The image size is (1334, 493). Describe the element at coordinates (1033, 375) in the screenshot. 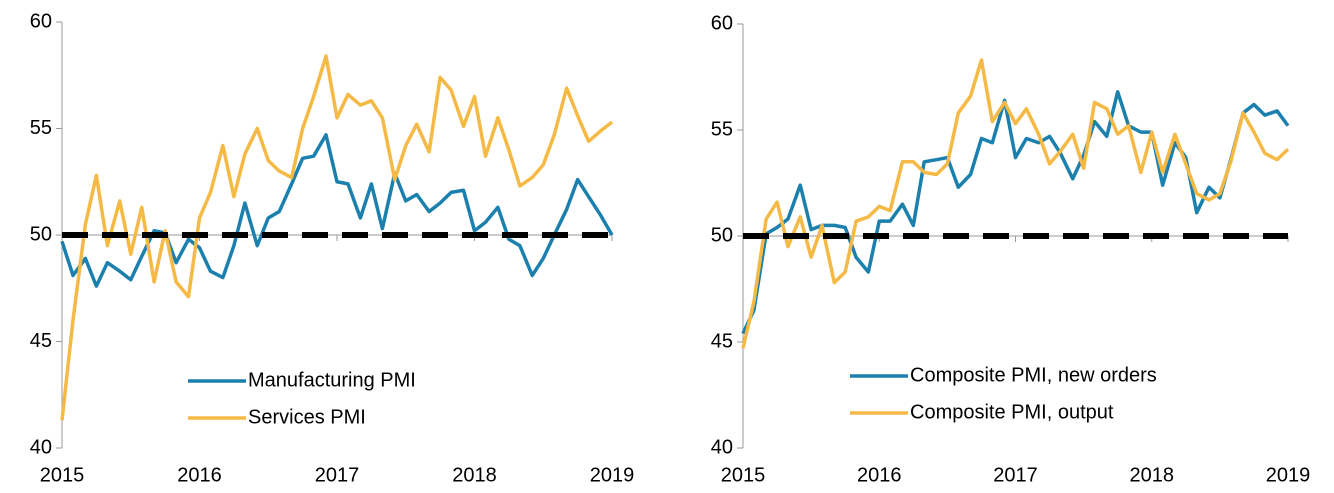

I see `legend-label: Composite PMI, new orders` at that location.